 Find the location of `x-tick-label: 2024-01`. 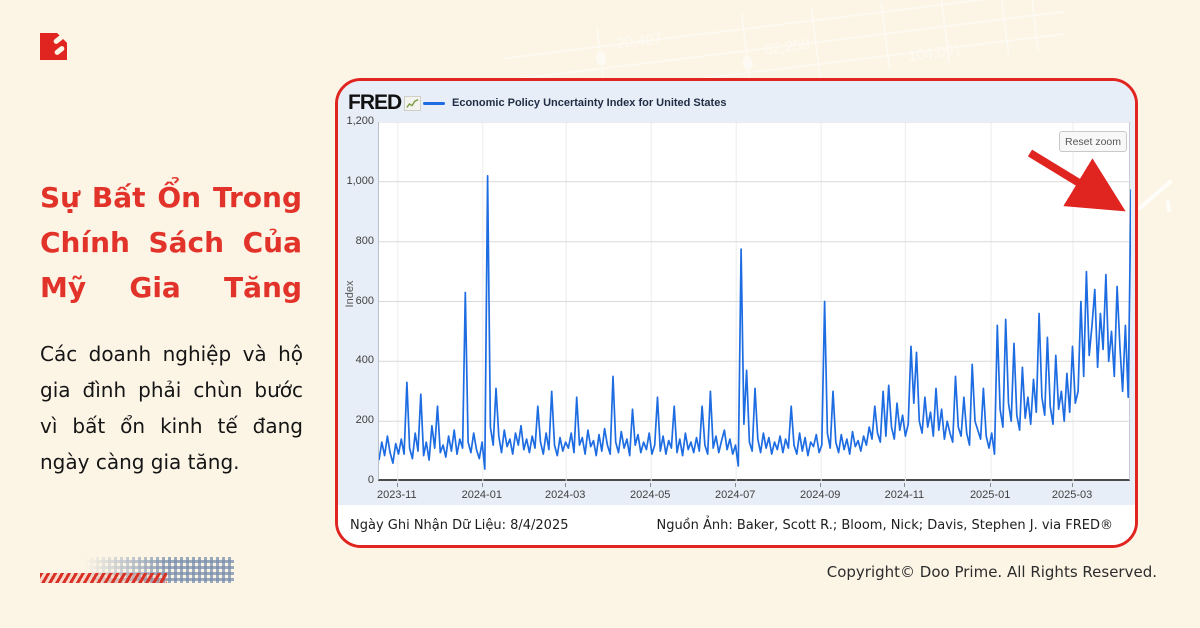

x-tick-label: 2024-01 is located at coordinates (481, 495).